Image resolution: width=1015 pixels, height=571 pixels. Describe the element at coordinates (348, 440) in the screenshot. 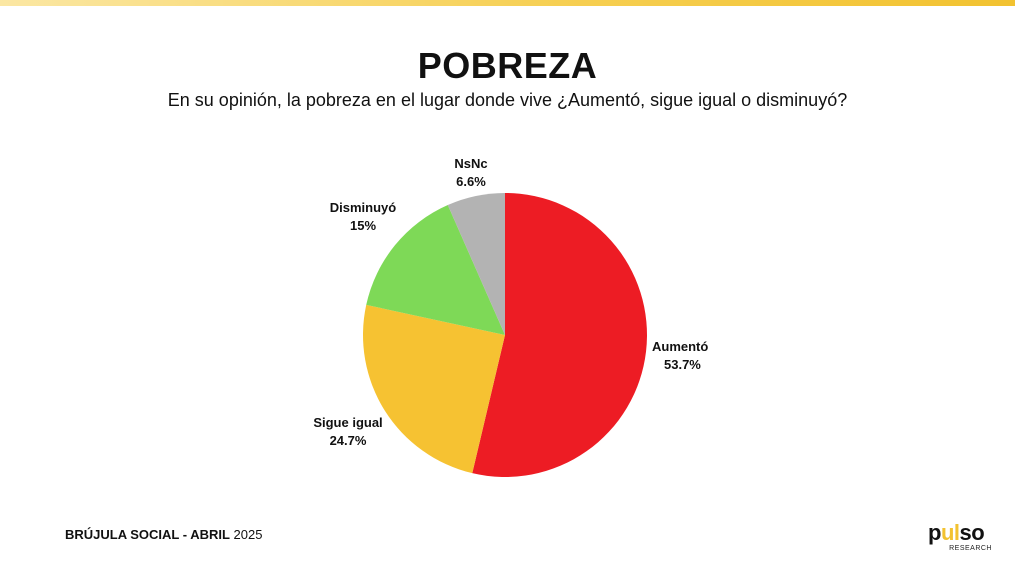

I see `slice-value-label: 24.7%` at that location.